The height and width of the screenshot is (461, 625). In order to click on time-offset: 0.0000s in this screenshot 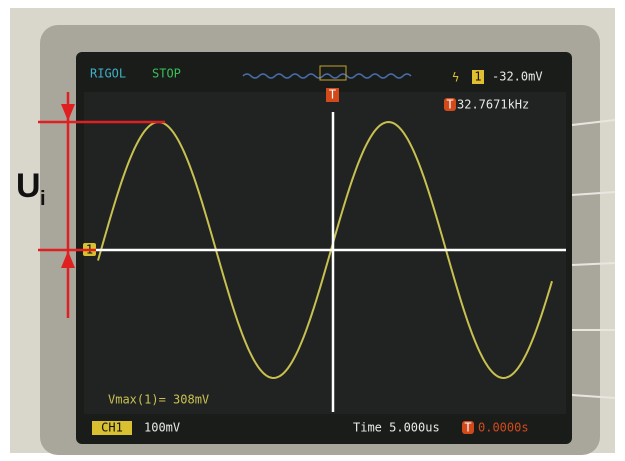, I will do `click(503, 428)`.